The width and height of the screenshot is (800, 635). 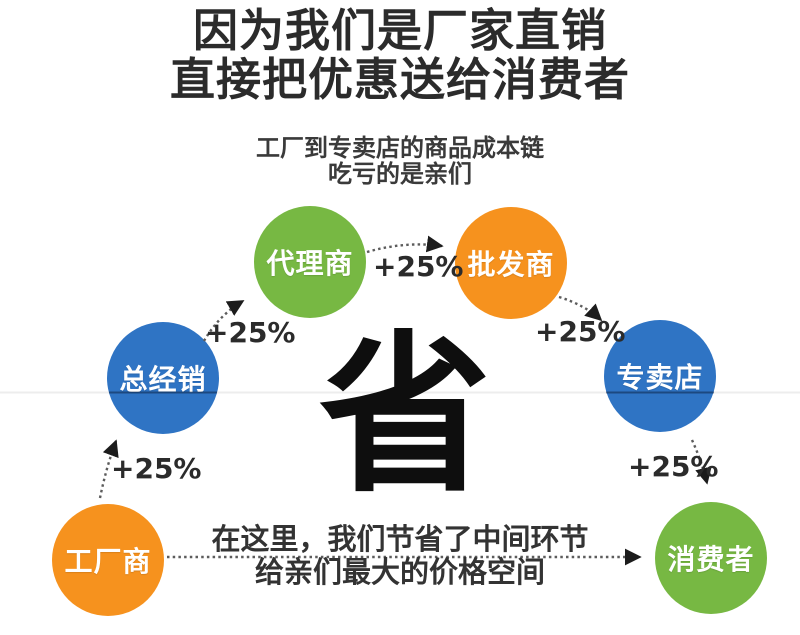 What do you see at coordinates (400, 539) in the screenshot?
I see `bottom-note-line-1: 在这里，我们节省了中间环节` at bounding box center [400, 539].